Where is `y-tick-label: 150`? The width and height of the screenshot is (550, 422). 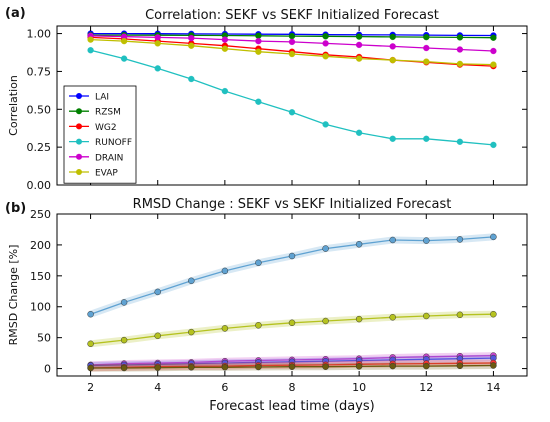 y-tick-label: 150 is located at coordinates (40, 276).